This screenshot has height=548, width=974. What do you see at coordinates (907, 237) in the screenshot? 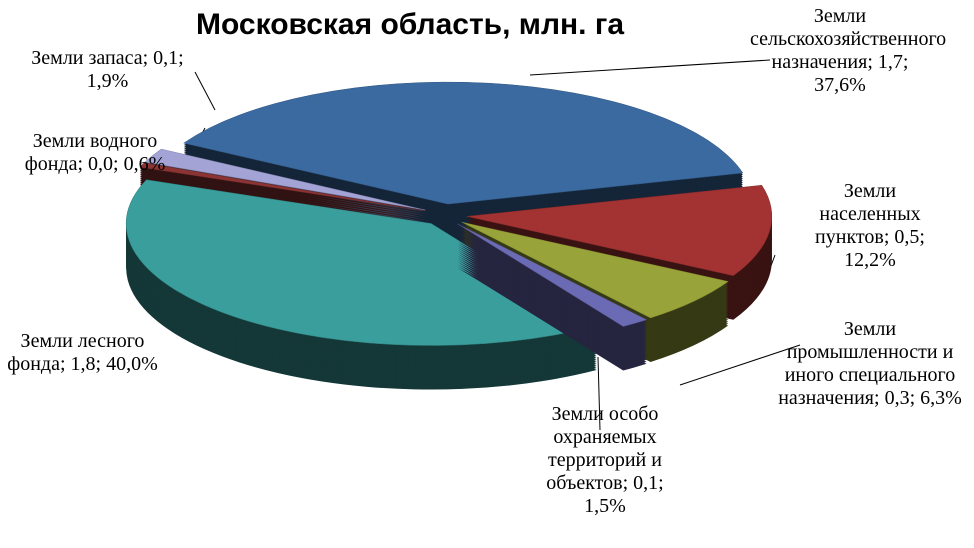
I see `label-value: 0,5` at bounding box center [907, 237].